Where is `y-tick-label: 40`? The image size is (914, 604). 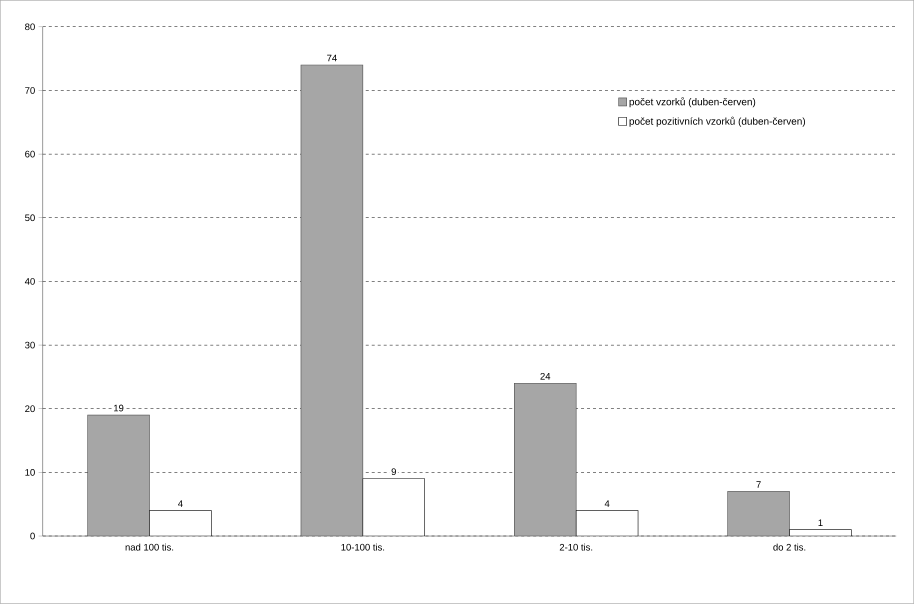
y-tick-label: 40 is located at coordinates (29, 281).